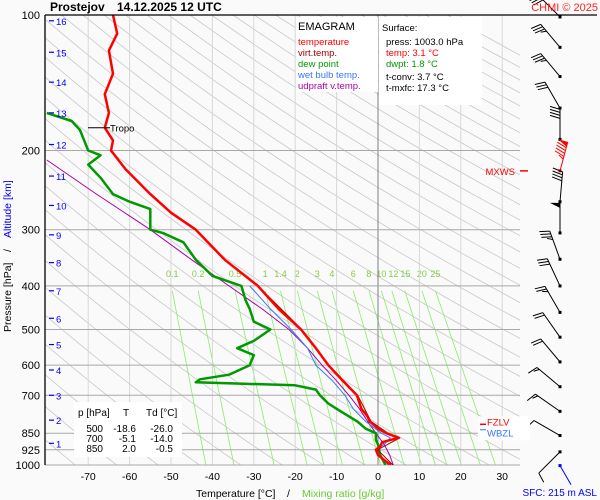  I want to click on svg-text: -14.0, so click(161, 439).